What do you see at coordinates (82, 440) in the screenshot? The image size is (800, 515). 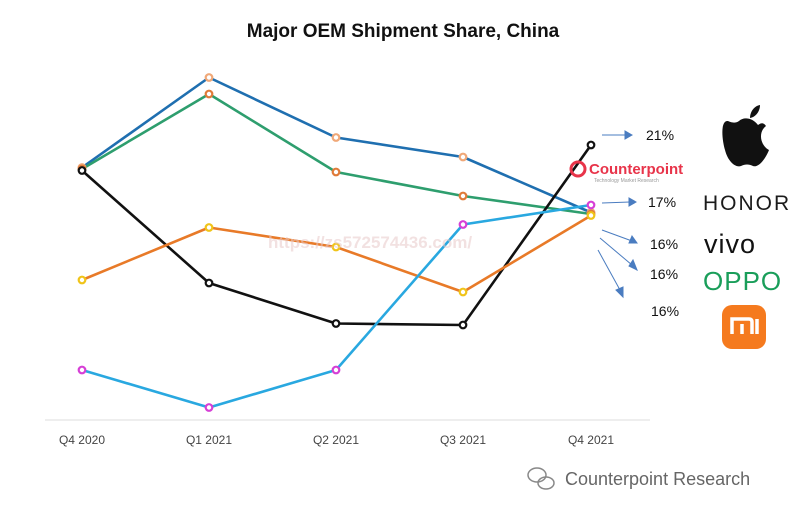 I see `x-tick-label: Q4 2020` at bounding box center [82, 440].